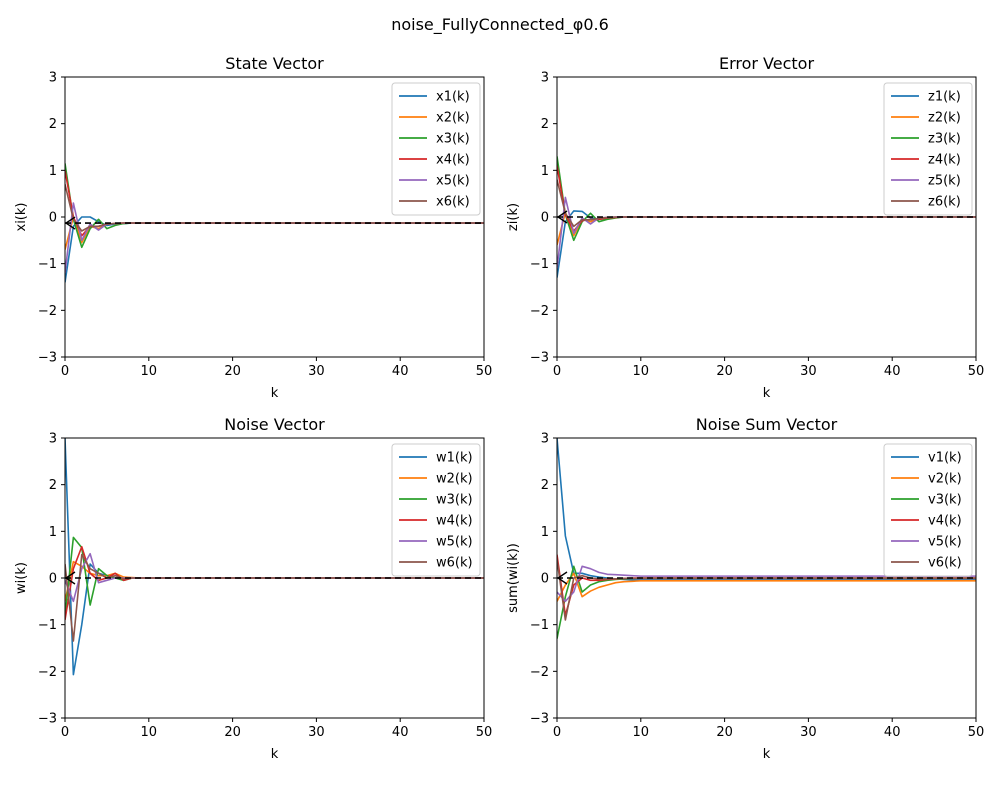  Describe the element at coordinates (766, 203) in the screenshot. I see `series-line-z6(k)` at that location.